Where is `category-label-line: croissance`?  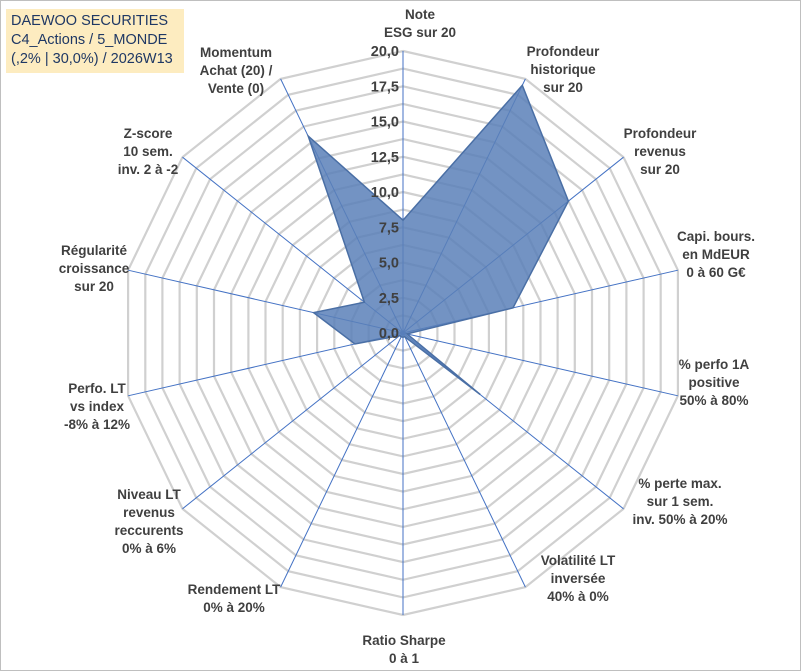 category-label-line: croissance is located at coordinates (94, 268).